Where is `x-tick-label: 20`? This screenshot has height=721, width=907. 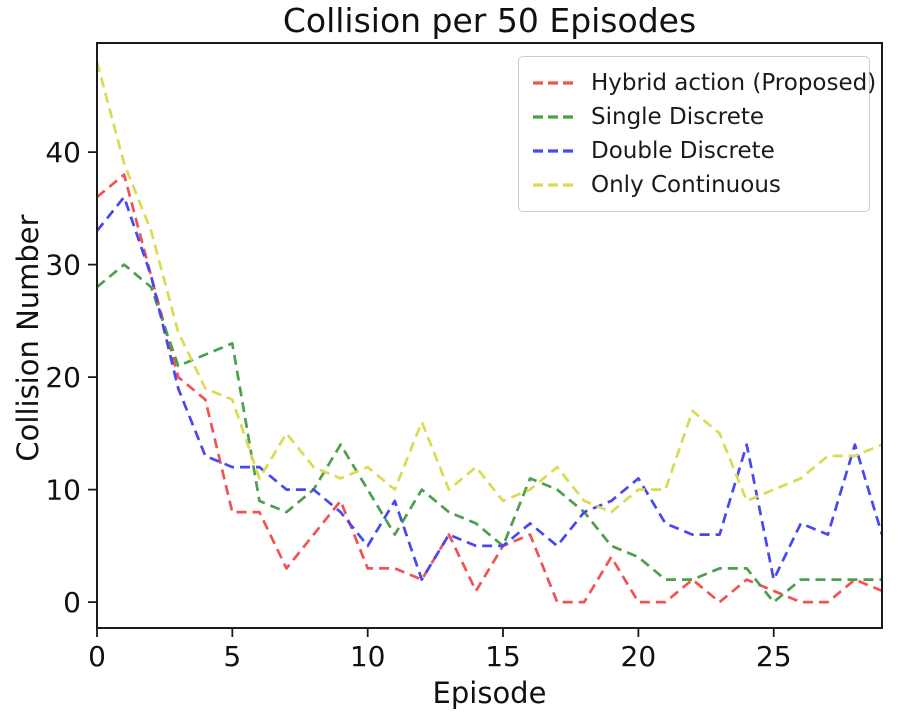
x-tick-label: 20 is located at coordinates (639, 656).